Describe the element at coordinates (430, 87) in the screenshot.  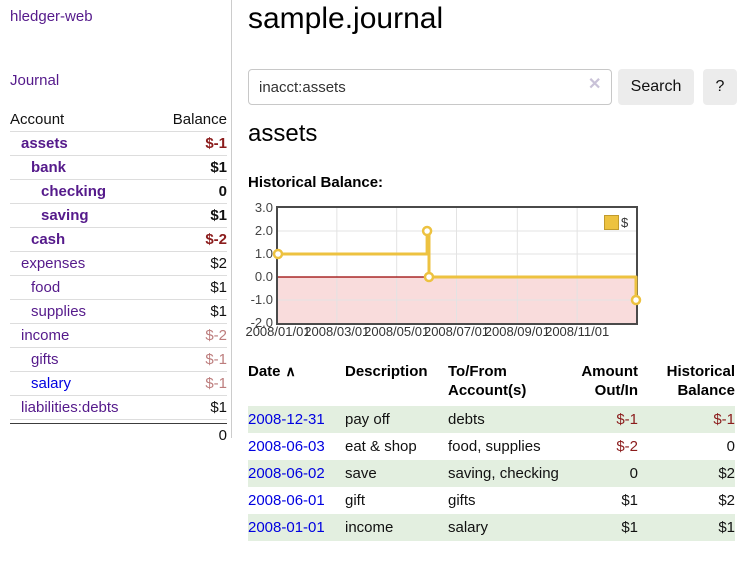
I see `search-input` at that location.